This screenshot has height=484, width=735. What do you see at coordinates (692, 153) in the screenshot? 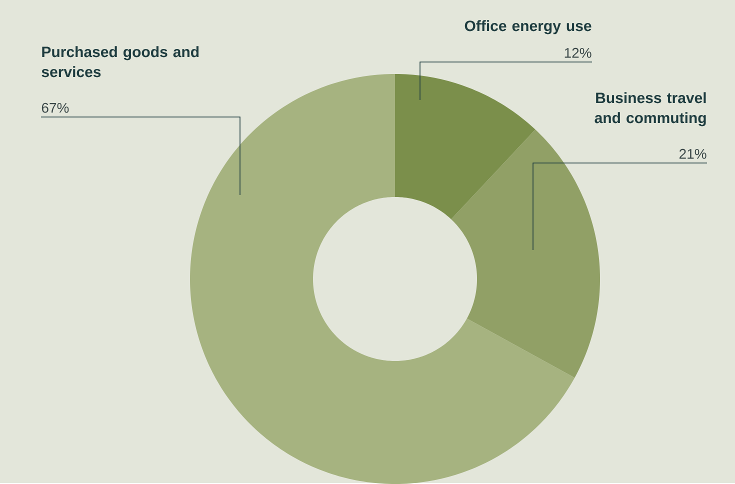
I see `data-label: 21%` at bounding box center [692, 153].